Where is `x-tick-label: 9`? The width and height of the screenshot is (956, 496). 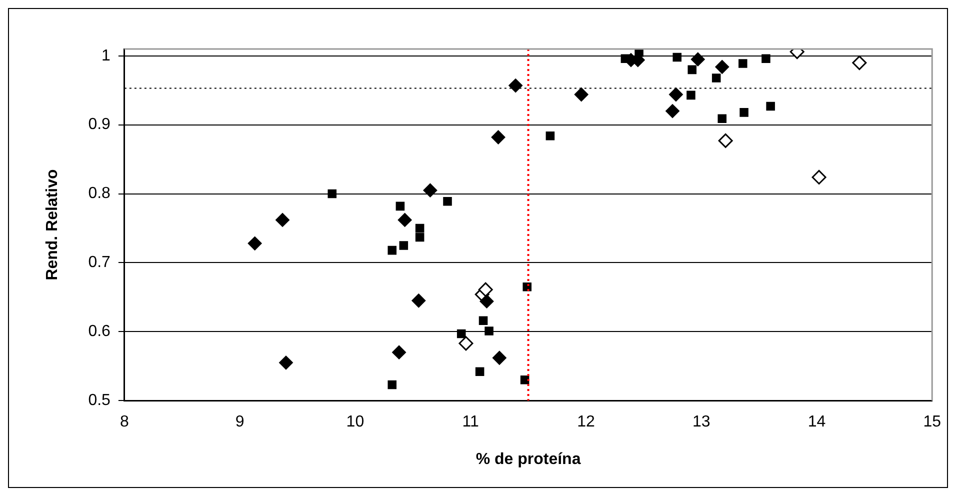
x-tick-label: 9 is located at coordinates (239, 422).